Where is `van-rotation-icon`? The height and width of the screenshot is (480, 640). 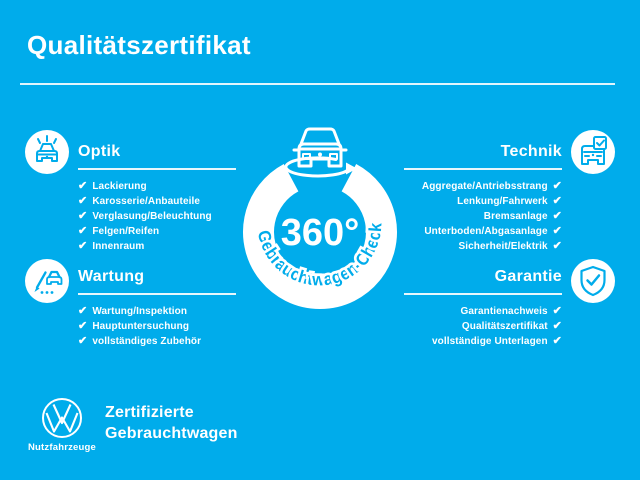 van-rotation-icon is located at coordinates (317, 152).